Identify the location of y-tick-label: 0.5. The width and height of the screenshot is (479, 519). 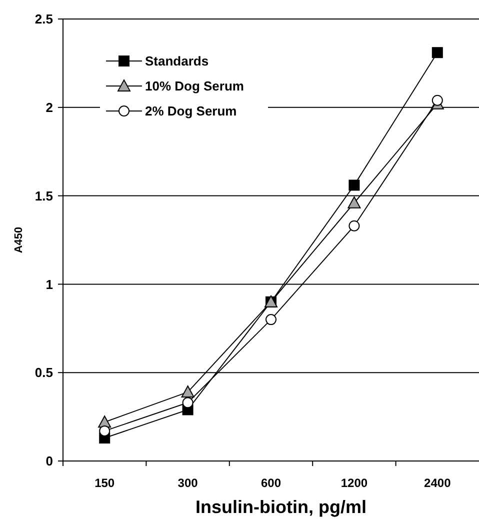
(43, 372).